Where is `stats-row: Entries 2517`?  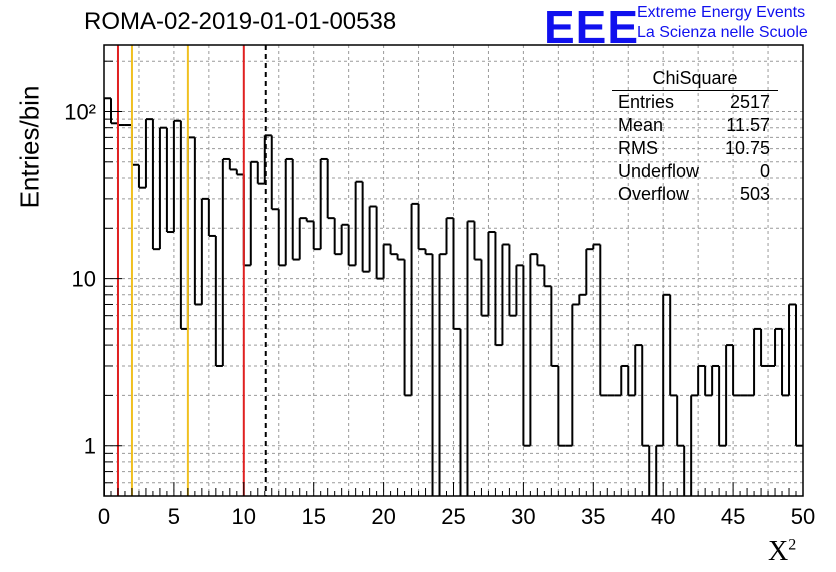
stats-row: Entries 2517 is located at coordinates (695, 102).